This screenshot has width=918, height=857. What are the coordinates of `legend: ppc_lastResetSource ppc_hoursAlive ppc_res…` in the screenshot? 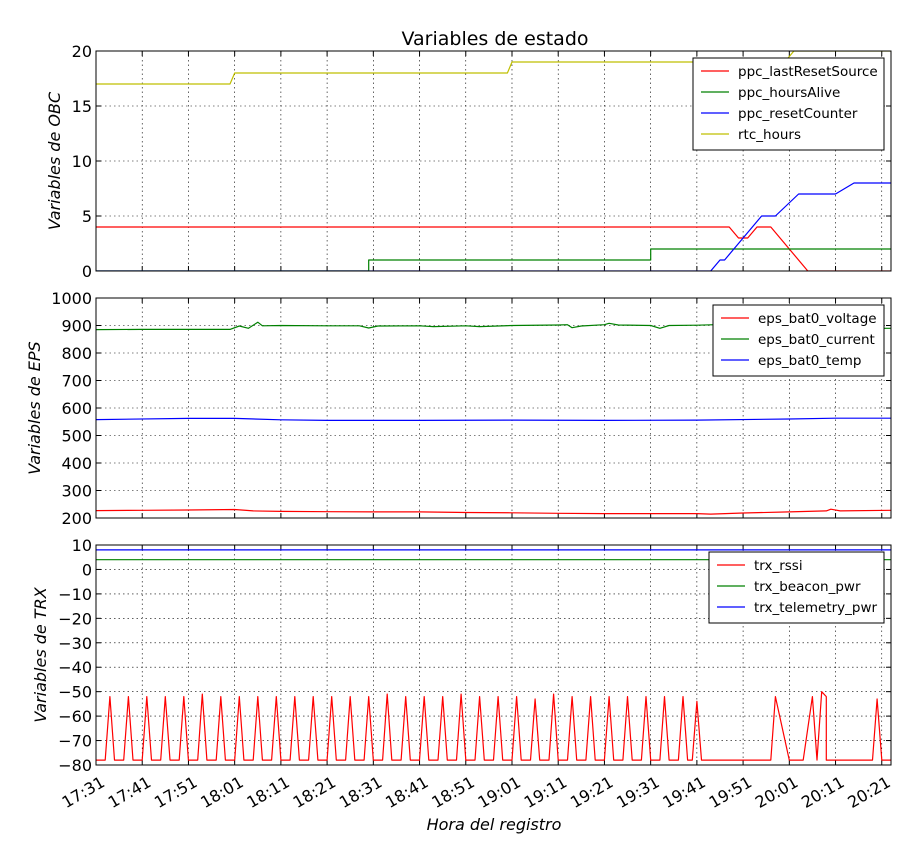 It's located at (788, 104).